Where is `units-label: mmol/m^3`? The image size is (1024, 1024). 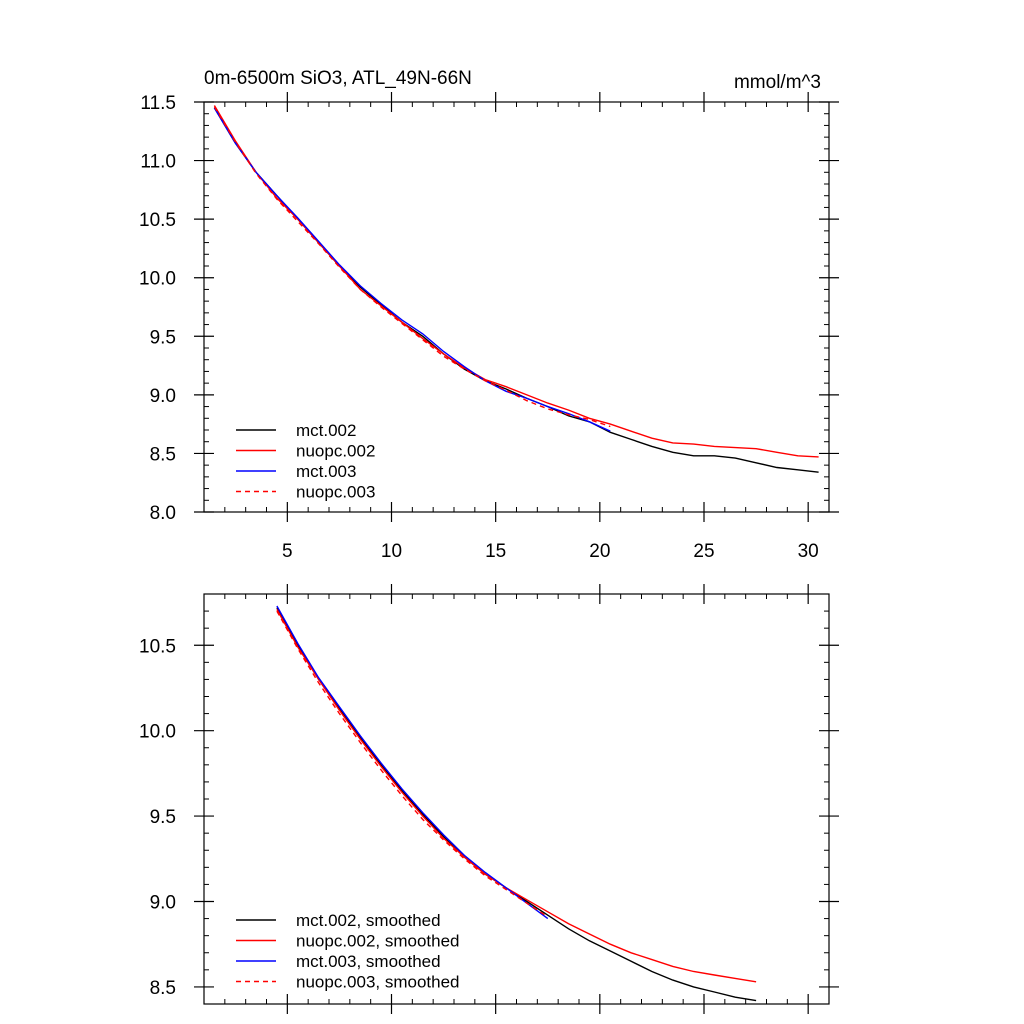 units-label: mmol/m^3 is located at coordinates (777, 82).